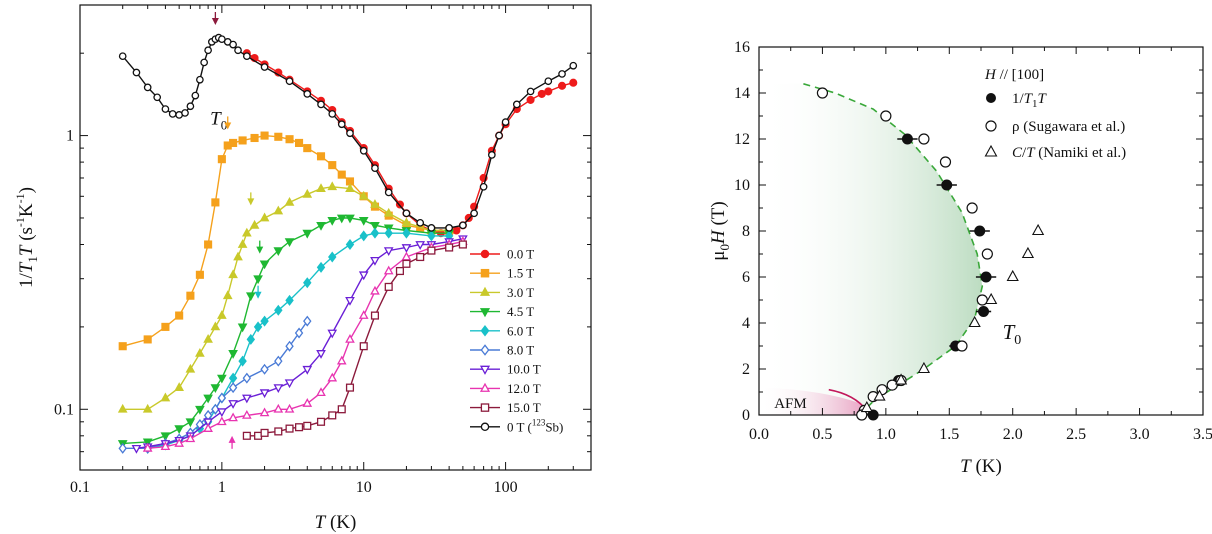  Describe the element at coordinates (746, 231) in the screenshot. I see `y-tick-label: 8` at that location.